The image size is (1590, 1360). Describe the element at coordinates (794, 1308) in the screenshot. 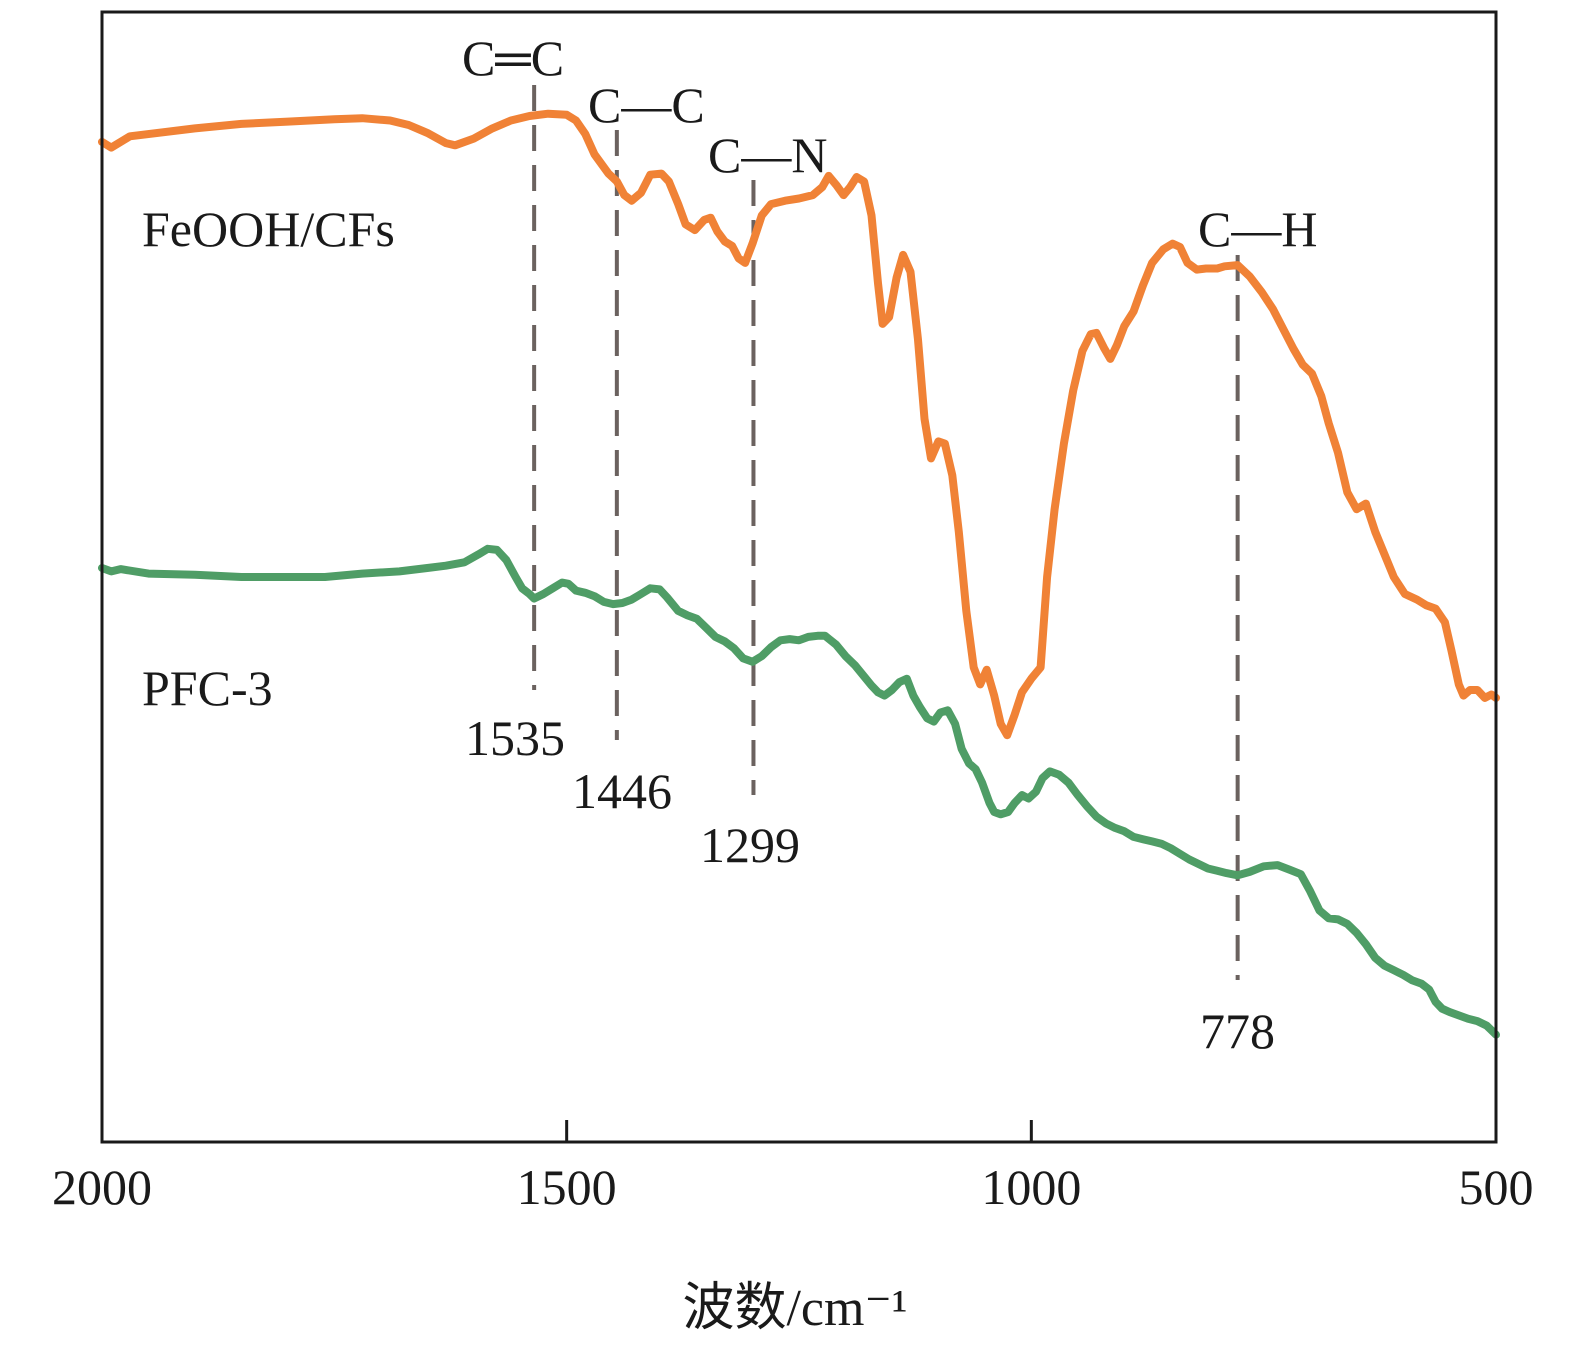

I see `x-axis-title: 波数/cm⁻¹` at that location.